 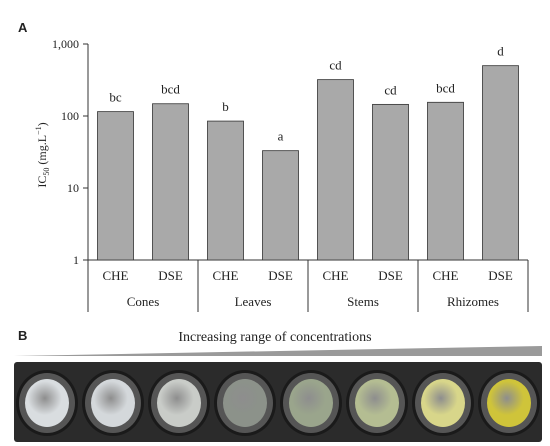 What do you see at coordinates (42, 124) in the screenshot?
I see `y-axis-label-close: )` at bounding box center [42, 124].